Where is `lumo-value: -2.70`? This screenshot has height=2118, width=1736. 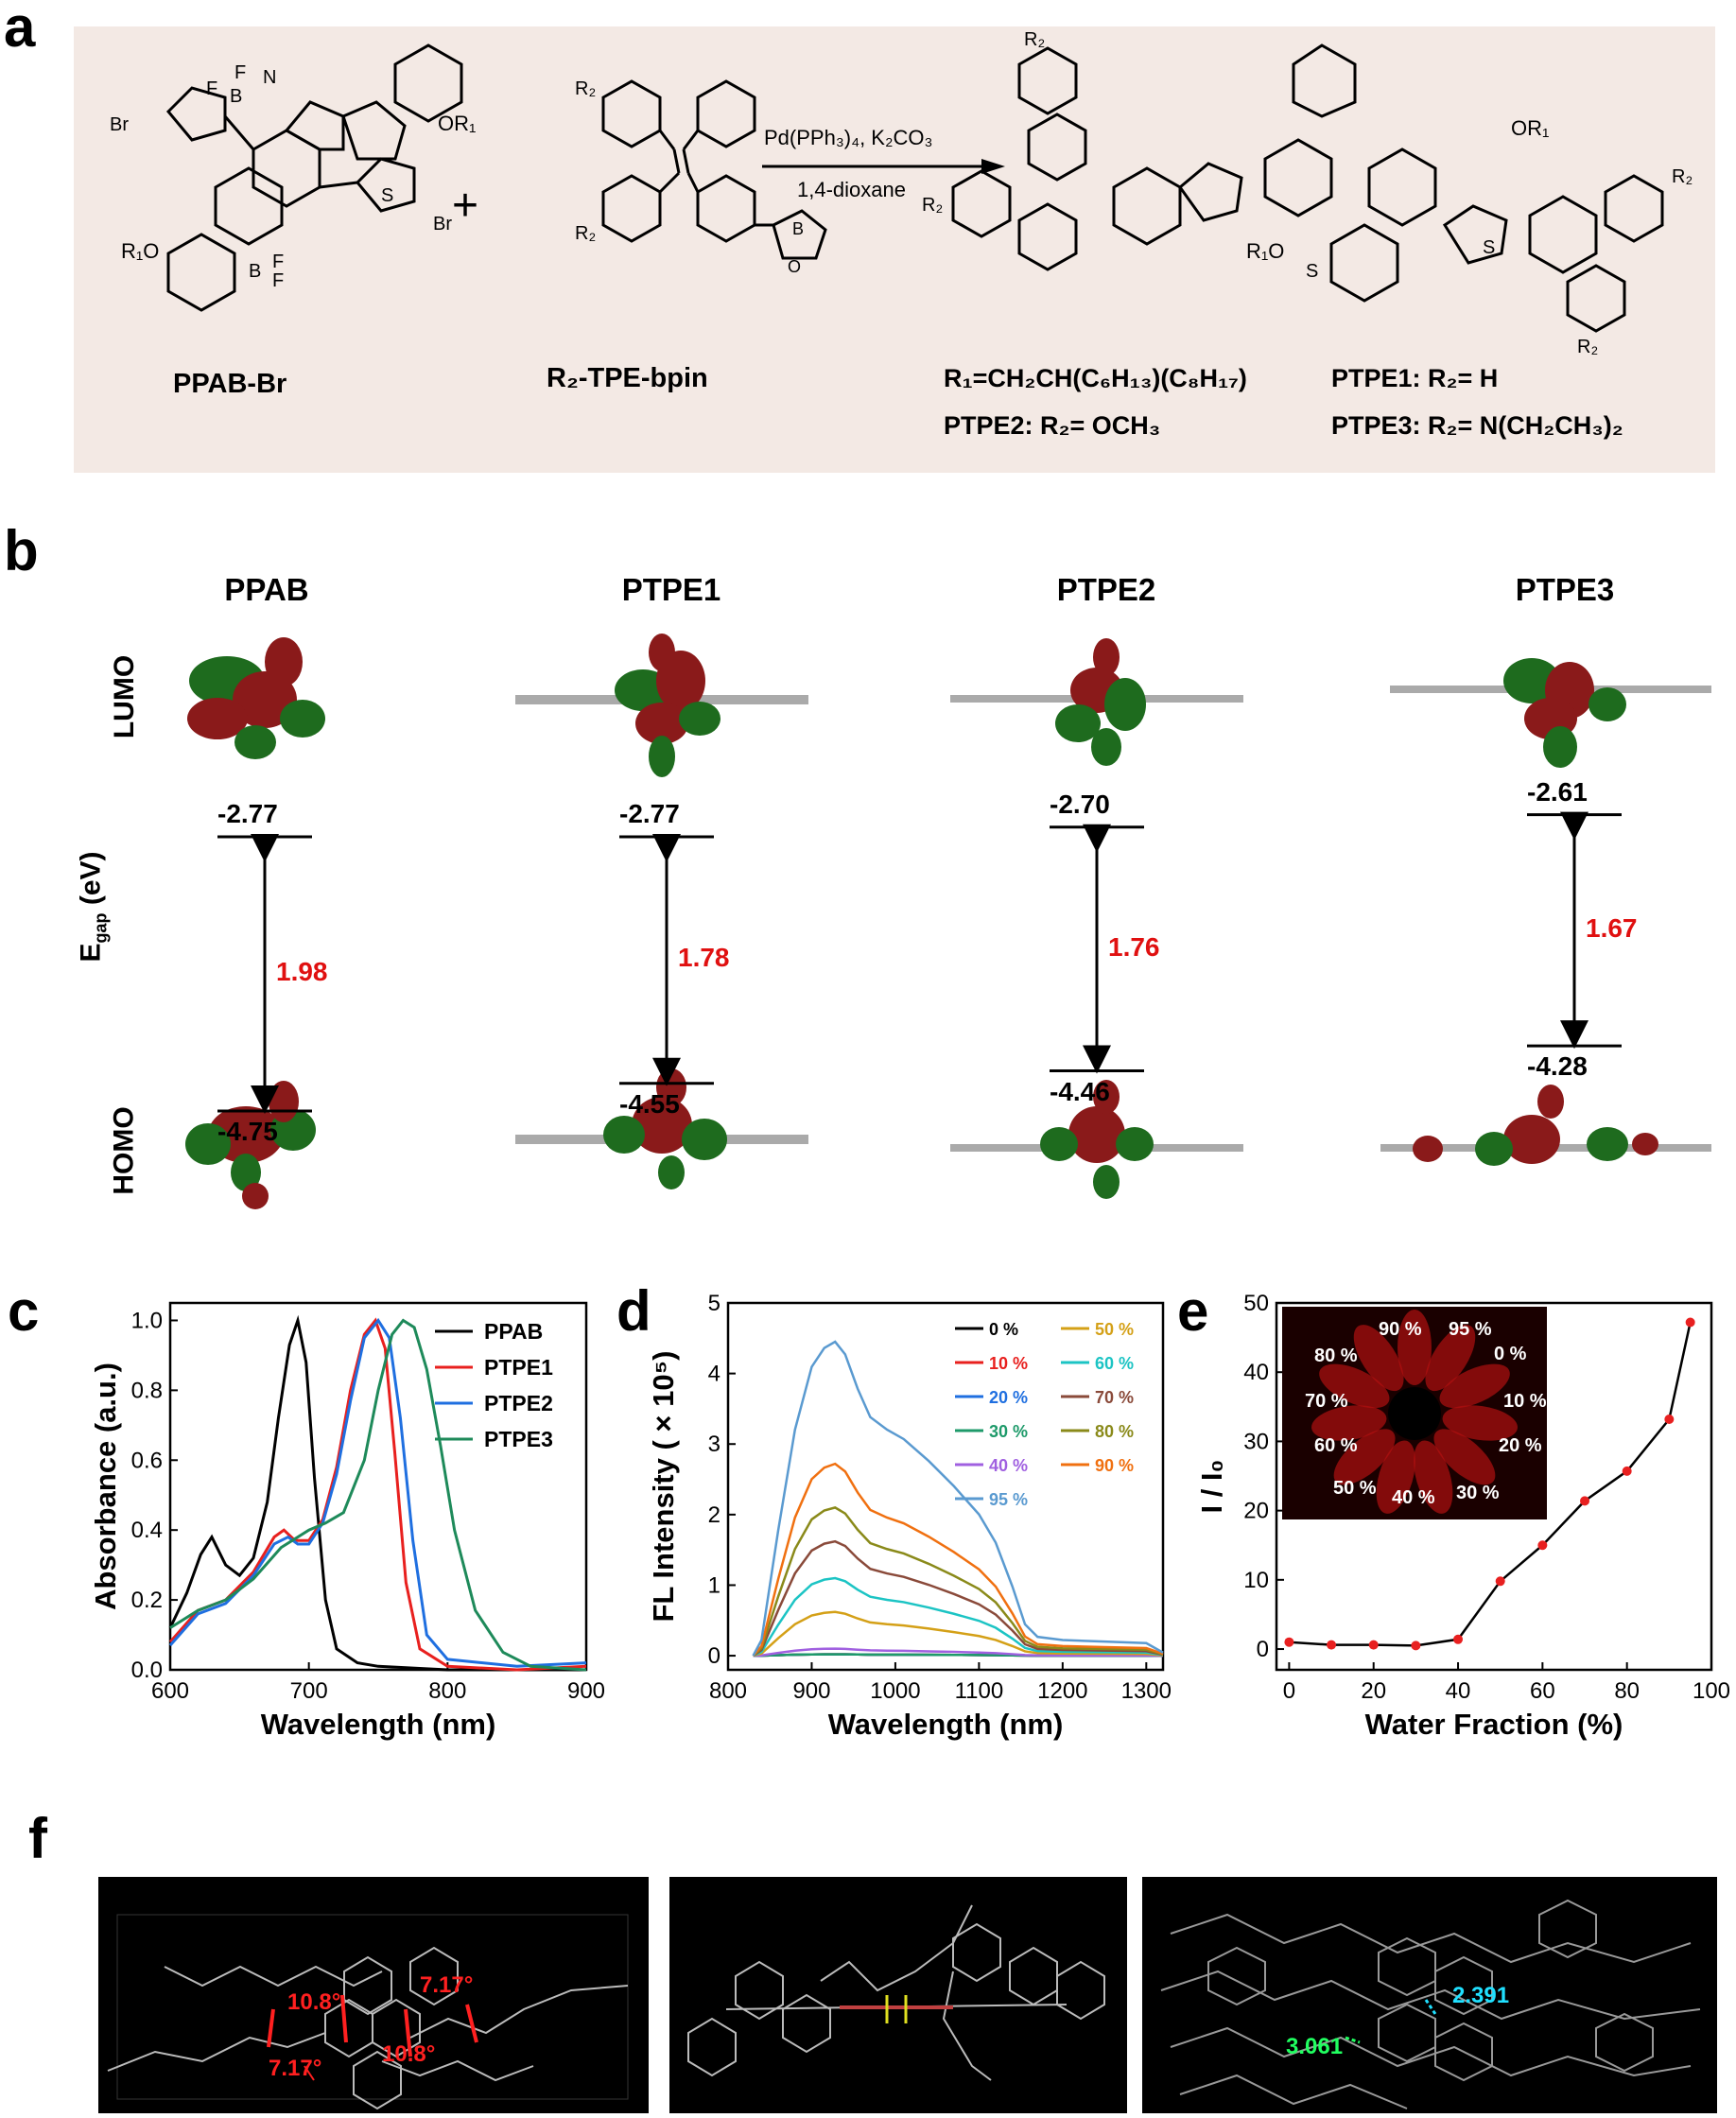
lumo-value: -2.70 is located at coordinates (1080, 804).